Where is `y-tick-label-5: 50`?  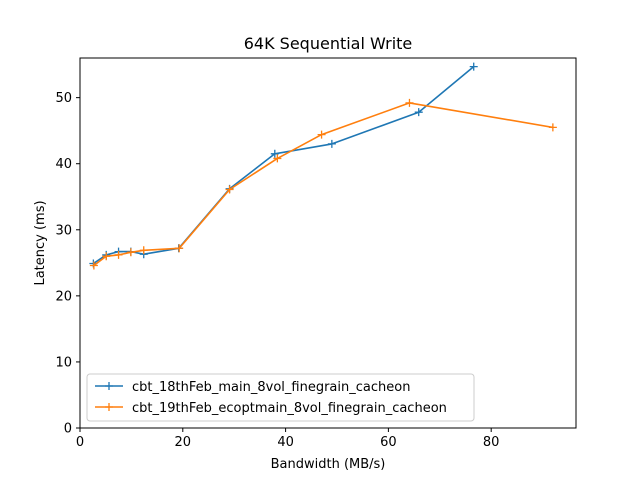 y-tick-label-5: 50 is located at coordinates (63, 98).